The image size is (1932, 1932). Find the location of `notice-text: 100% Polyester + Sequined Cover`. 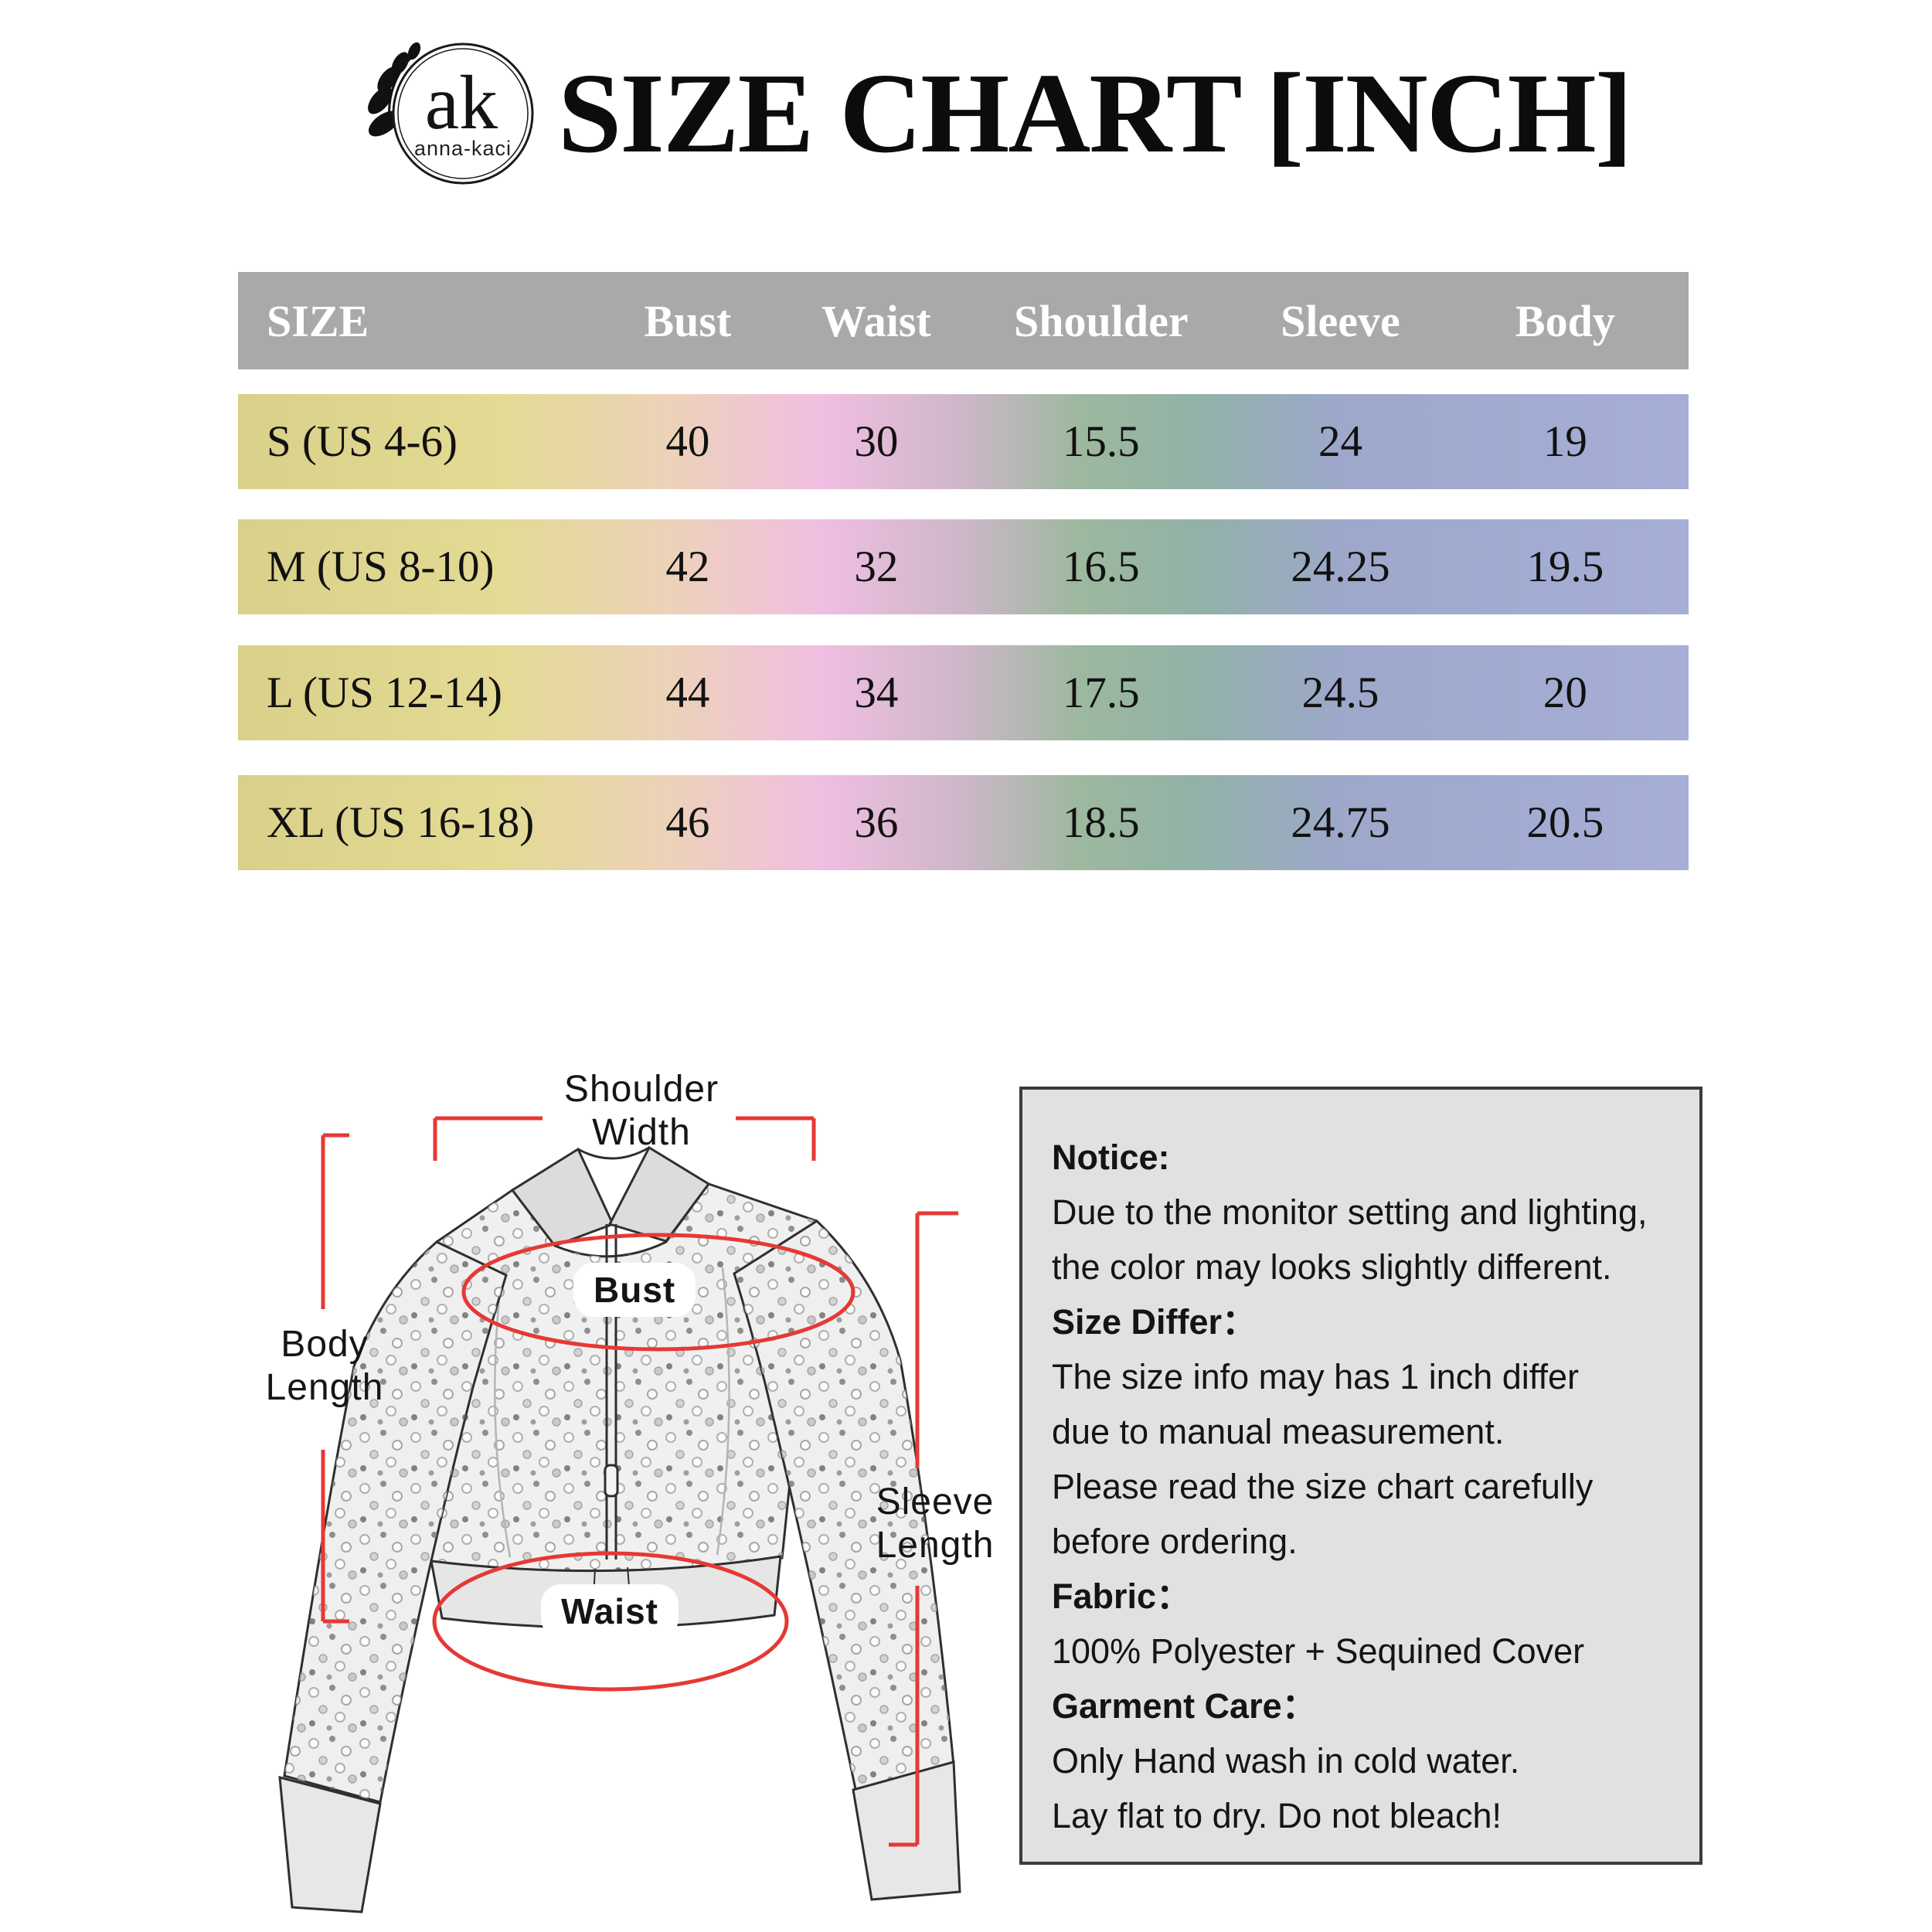

notice-text: 100% Polyester + Sequined Cover is located at coordinates (1319, 1651).